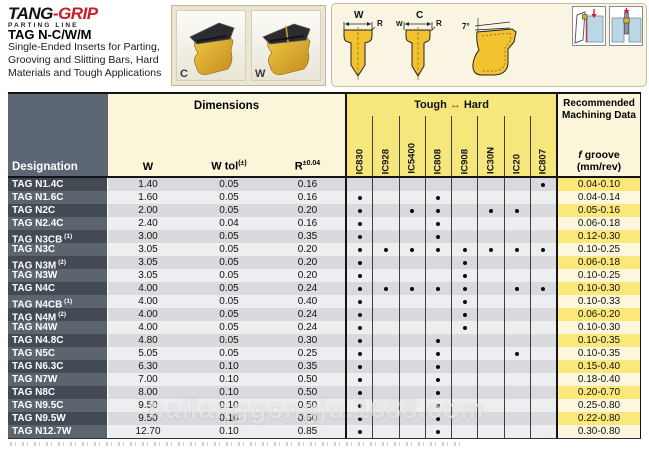  I want to click on technical-drawing-panel: W R C W R 7°, so click(489, 45).